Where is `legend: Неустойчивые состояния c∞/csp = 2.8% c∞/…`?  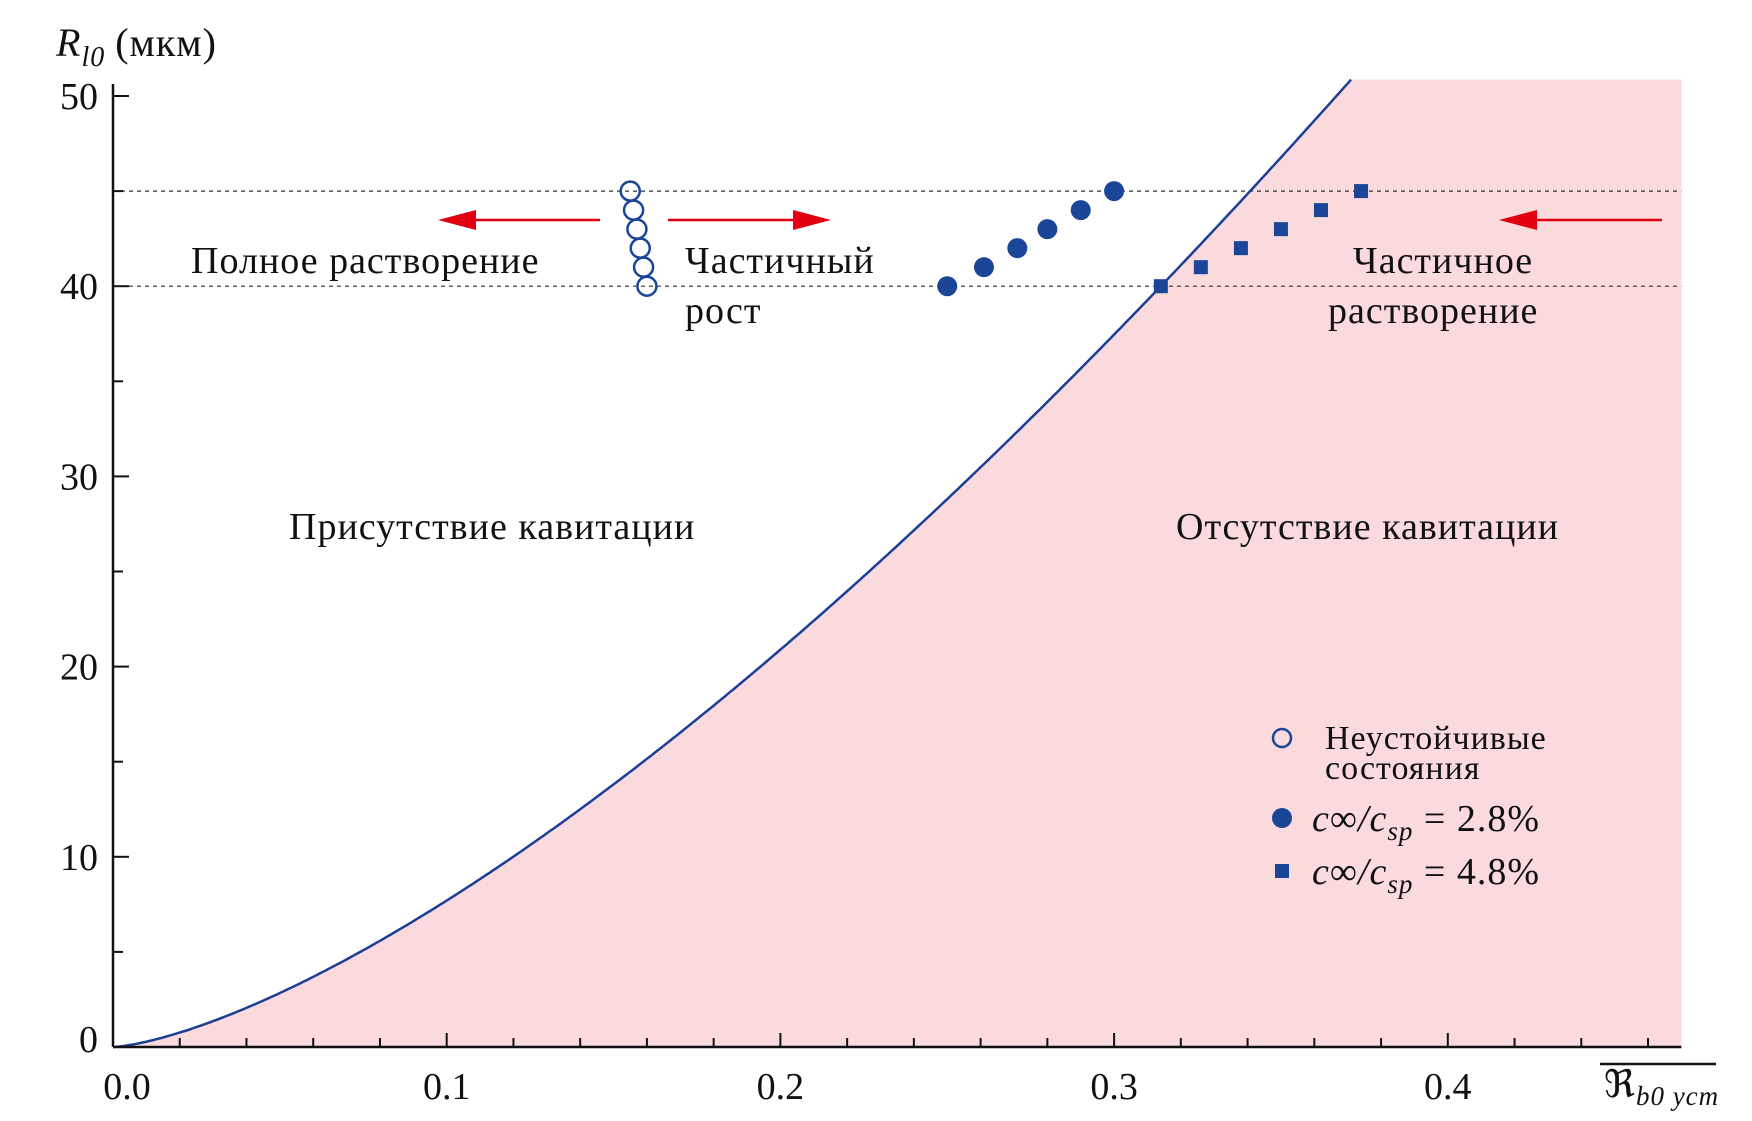
legend: Неустойчивые состояния c∞/csp = 2.8% c∞/… is located at coordinates (1409, 809).